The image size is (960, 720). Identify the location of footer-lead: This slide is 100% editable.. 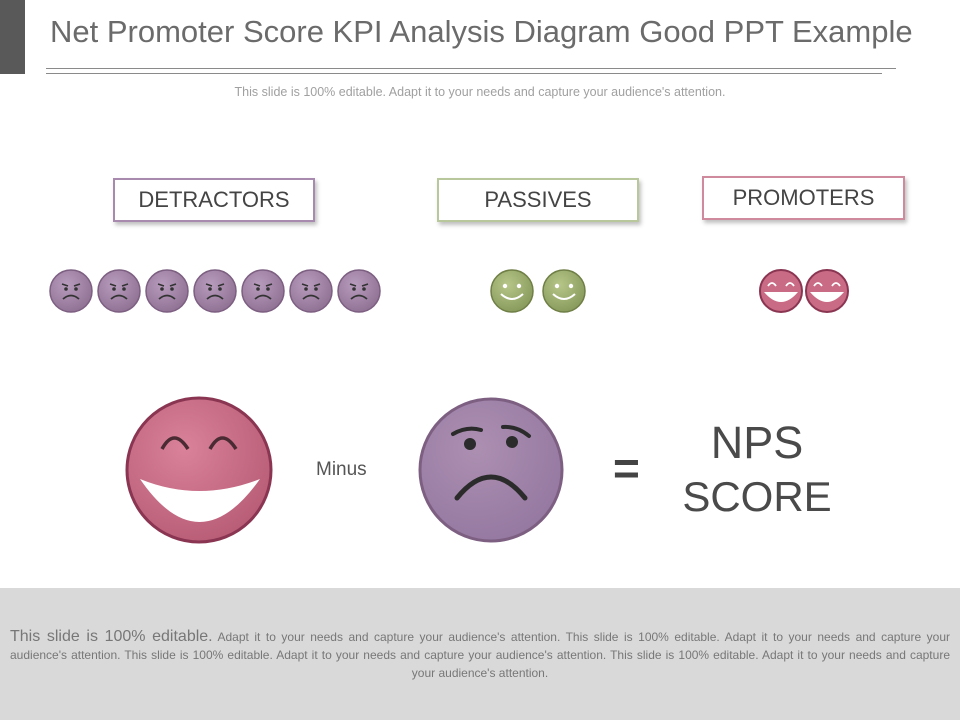
(111, 636).